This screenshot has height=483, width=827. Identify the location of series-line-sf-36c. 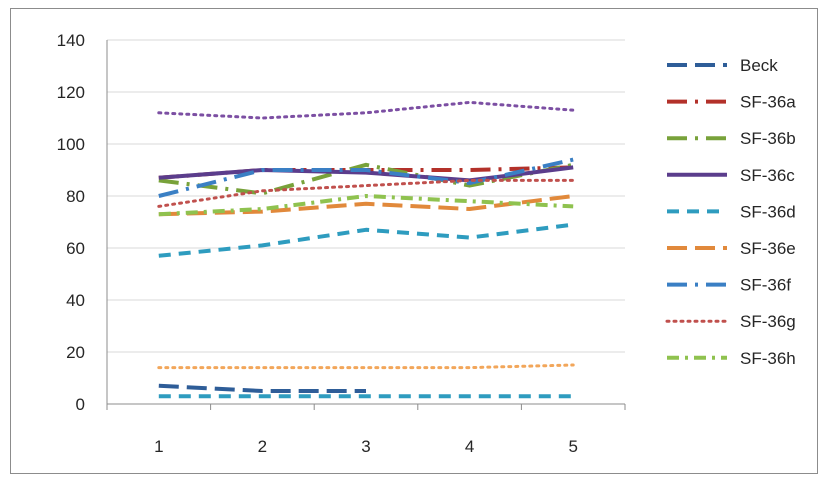
(366, 174).